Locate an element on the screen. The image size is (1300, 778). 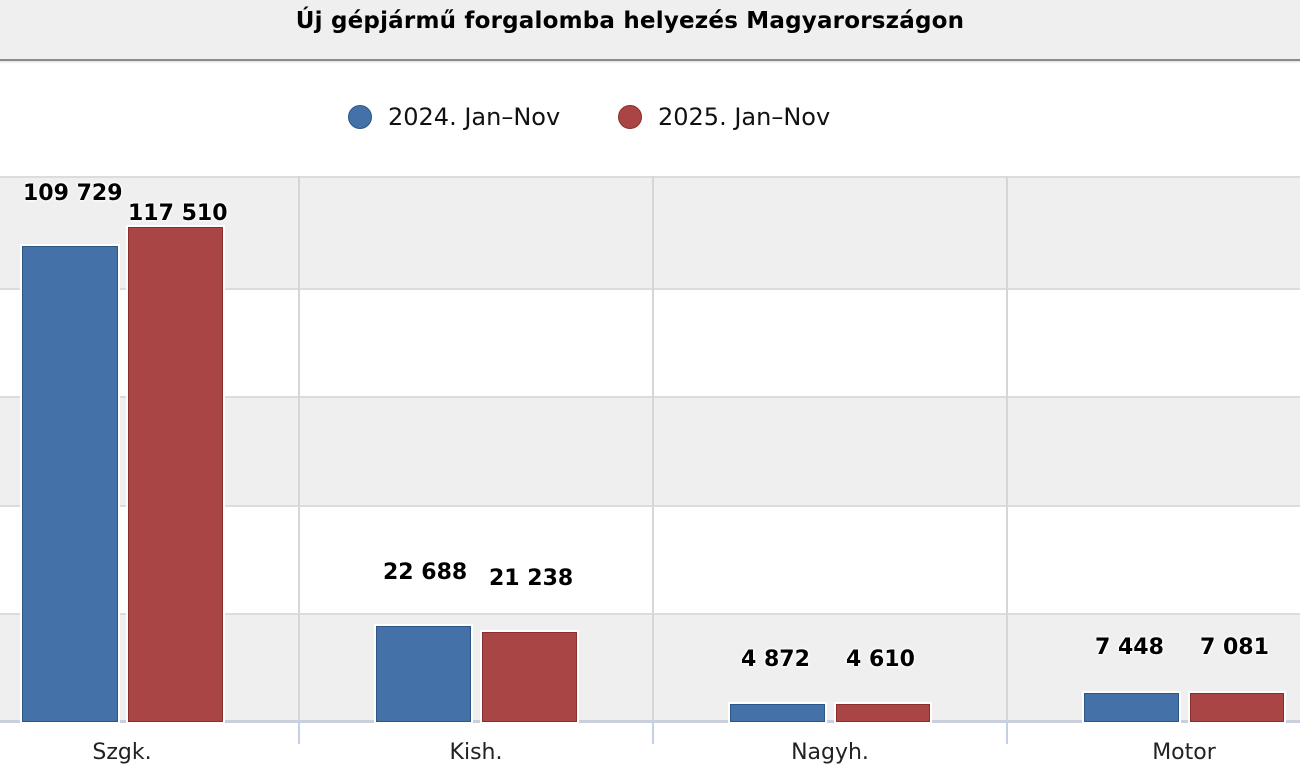
bar-nagyh-2025 is located at coordinates (883, 713).